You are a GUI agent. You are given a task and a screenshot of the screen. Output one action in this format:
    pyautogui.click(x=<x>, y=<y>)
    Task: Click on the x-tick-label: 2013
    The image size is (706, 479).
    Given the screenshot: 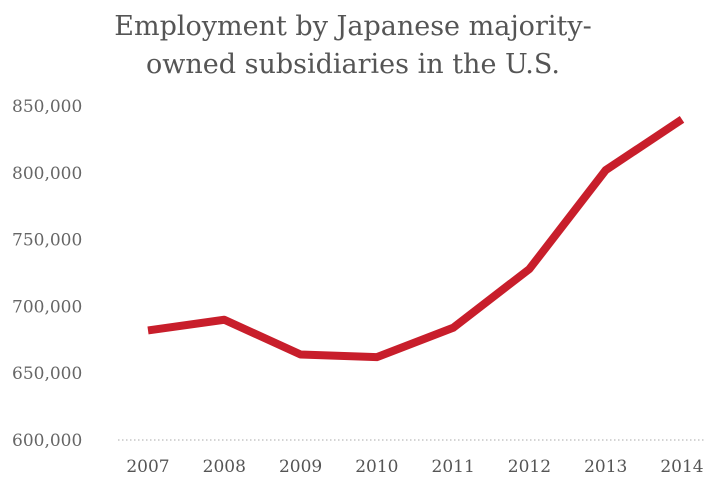 What is the action you would take?
    pyautogui.click(x=605, y=467)
    